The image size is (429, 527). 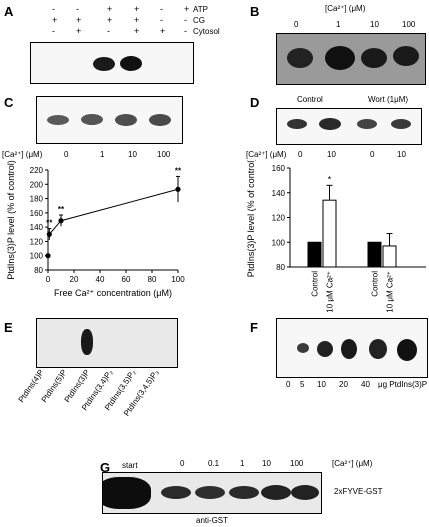 What do you see at coordinates (37, 184) in the screenshot?
I see `panel-c-y-tick-label: 200` at bounding box center [37, 184].